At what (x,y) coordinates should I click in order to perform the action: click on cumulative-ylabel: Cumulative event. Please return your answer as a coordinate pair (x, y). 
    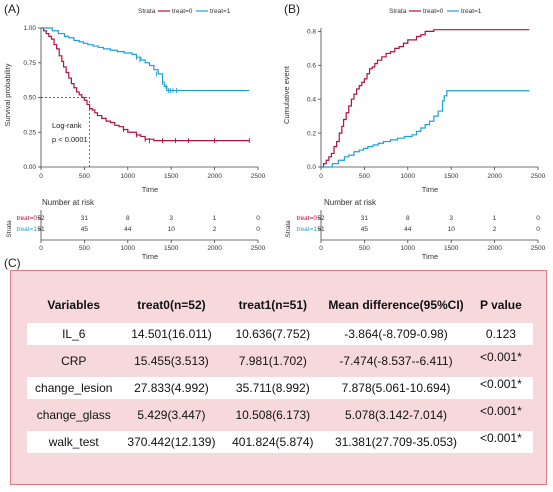
    Looking at the image, I should click on (286, 94).